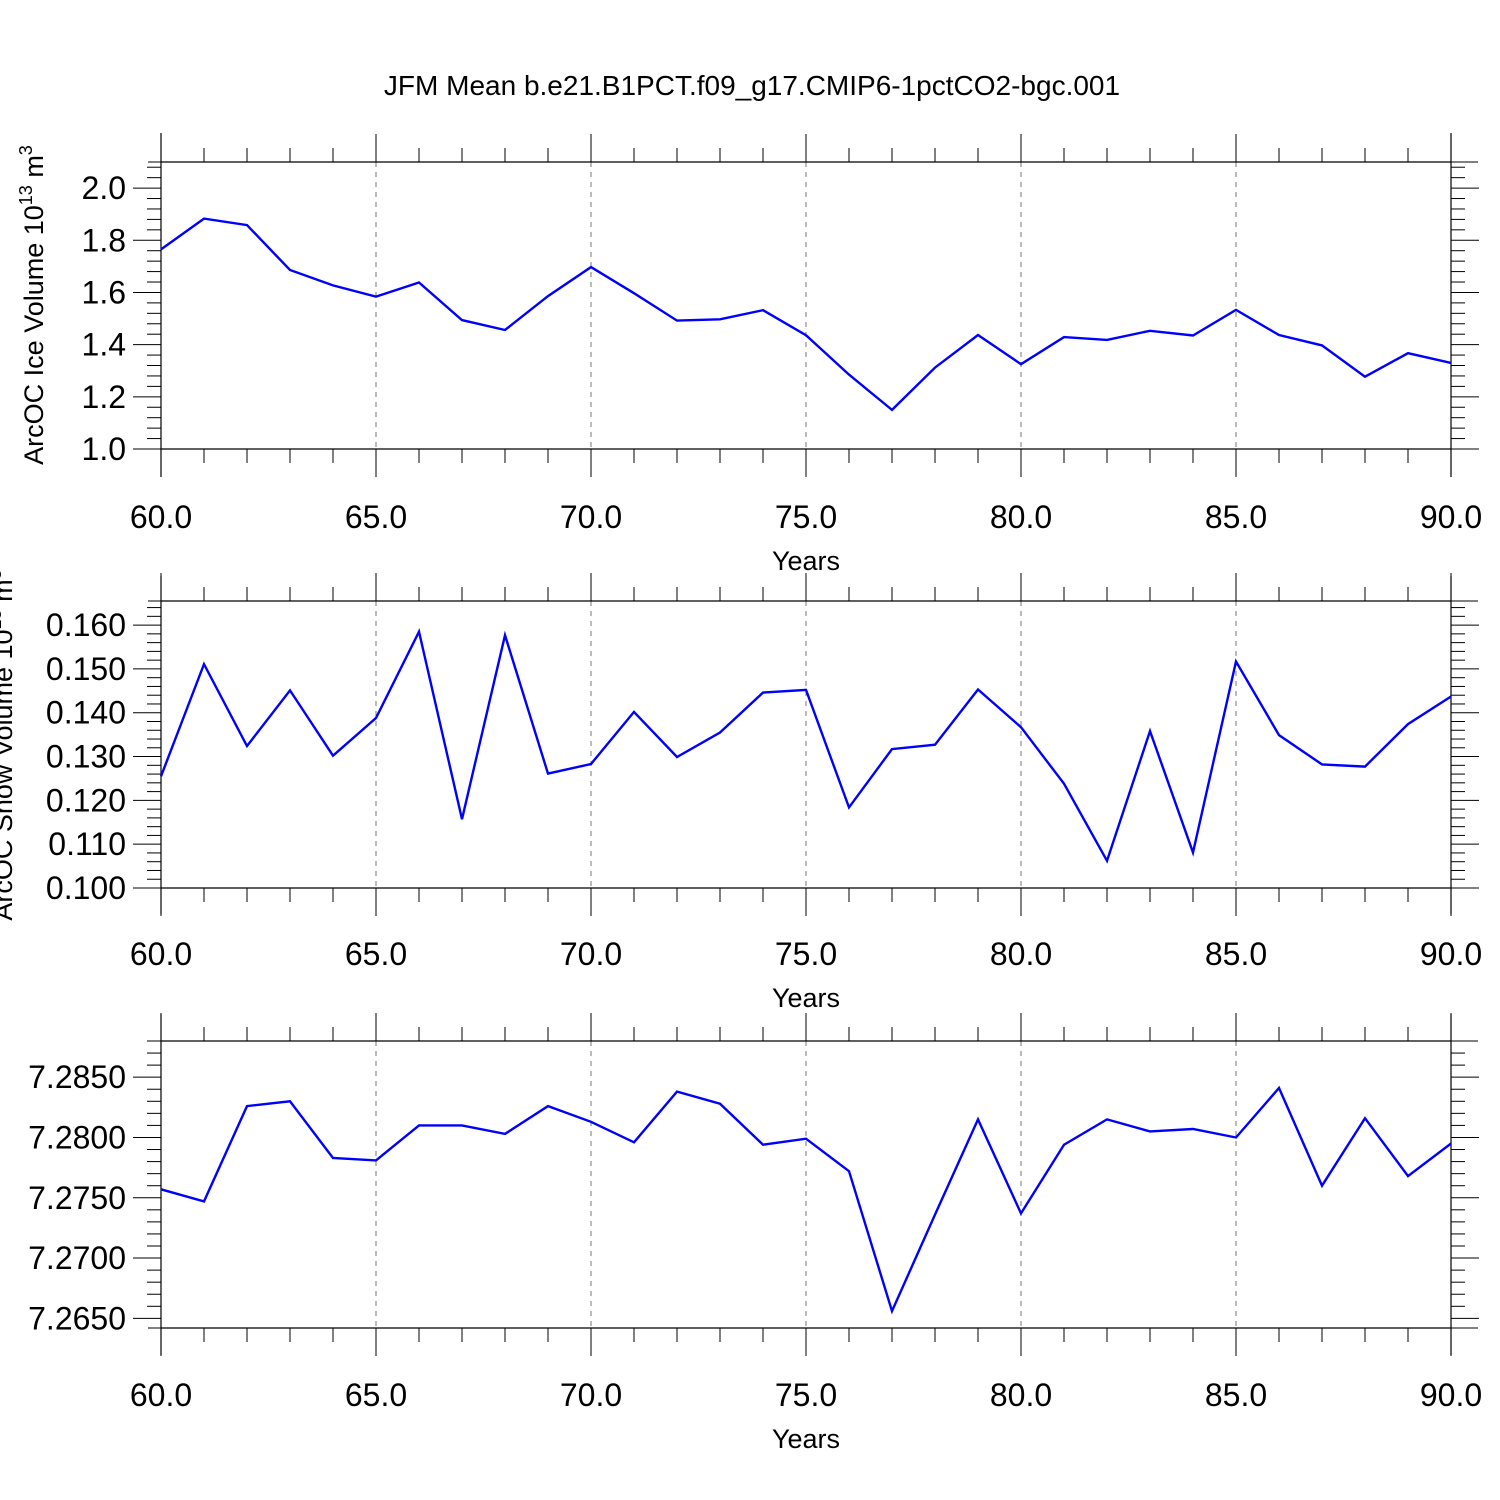 This screenshot has width=1500, height=1500. I want to click on y-tick-label: 0.150, so click(86, 669).